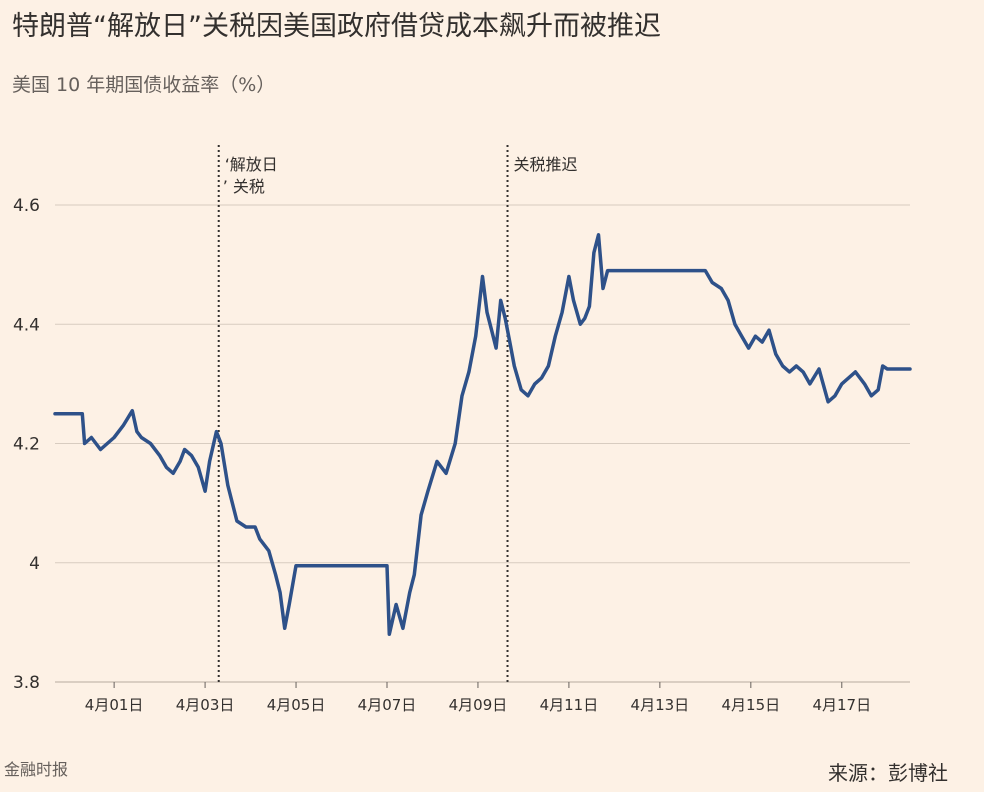 The height and width of the screenshot is (792, 984). I want to click on annotation-label: 关税推迟, so click(546, 164).